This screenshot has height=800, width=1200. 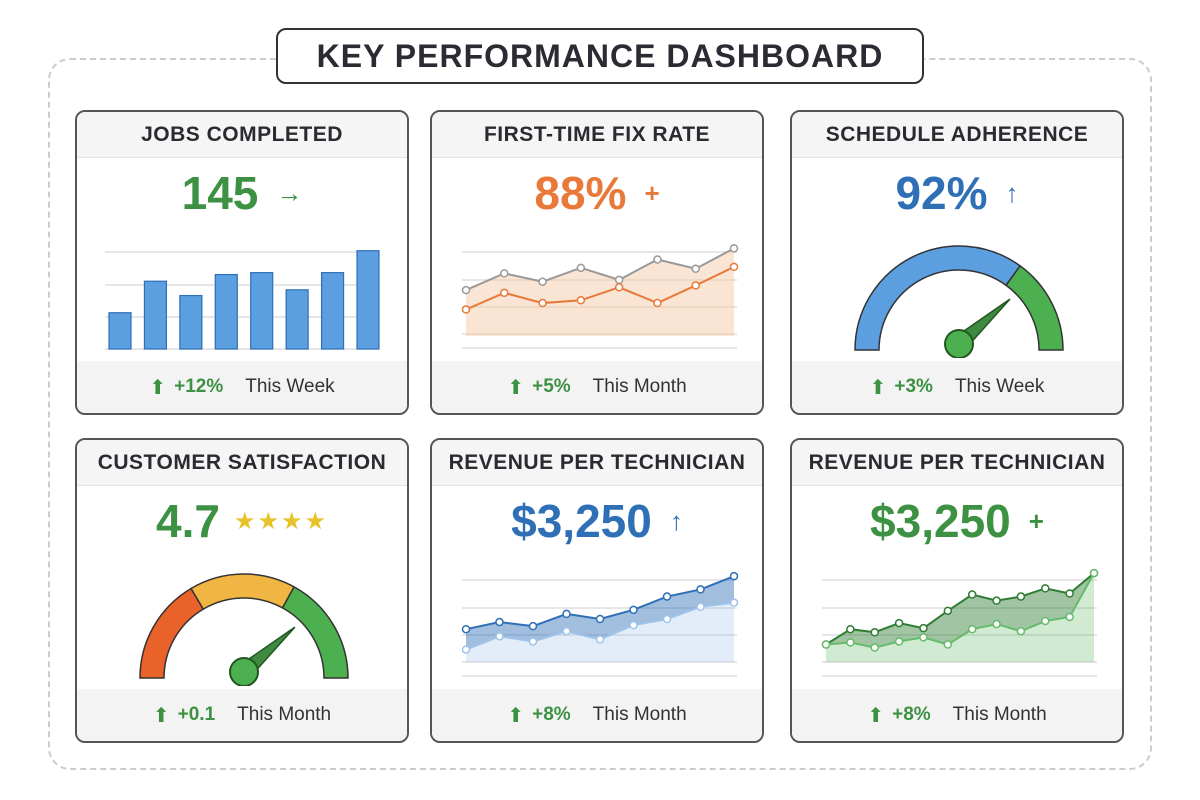 I want to click on period-label: This Week, so click(x=290, y=386).